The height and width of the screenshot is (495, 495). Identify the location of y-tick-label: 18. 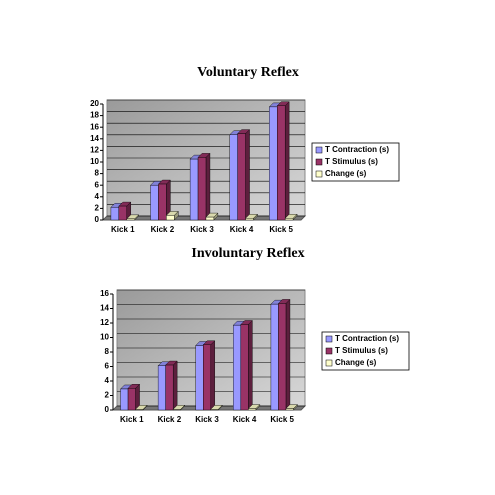
(94, 115).